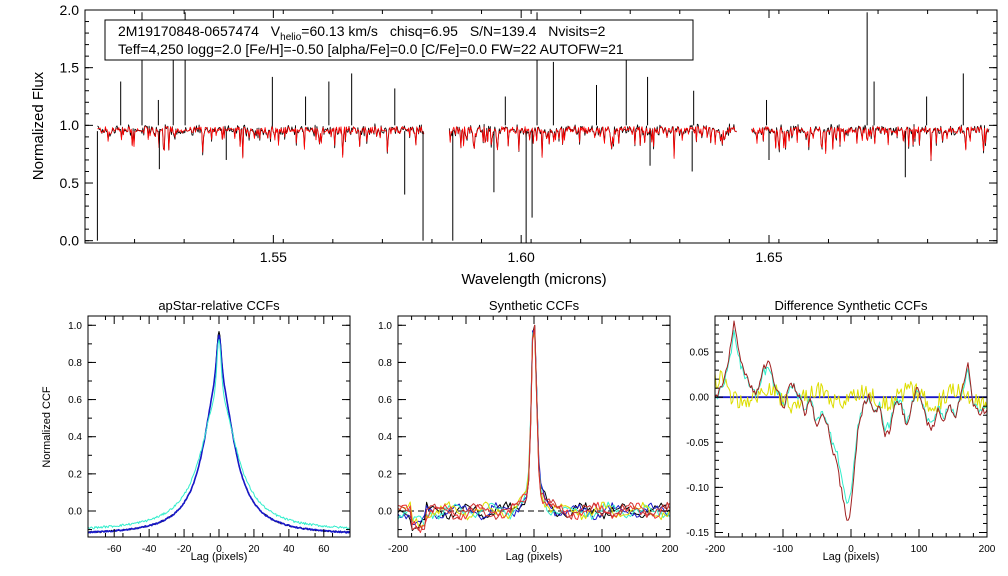 The height and width of the screenshot is (576, 1008). I want to click on ccf3-red-line, so click(851, 420).